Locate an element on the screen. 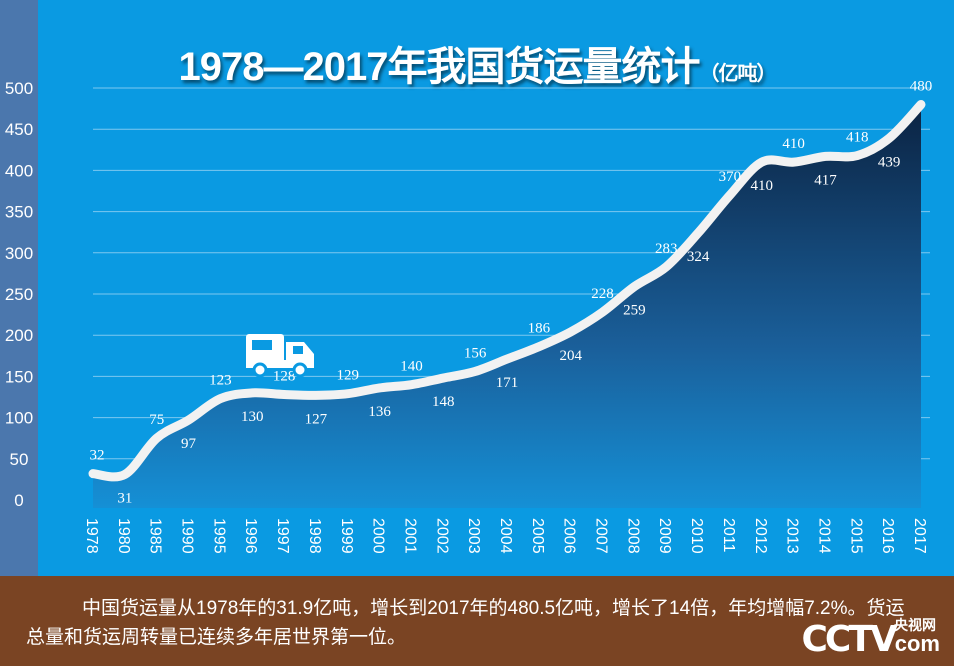  data-label: 136 is located at coordinates (379, 412).